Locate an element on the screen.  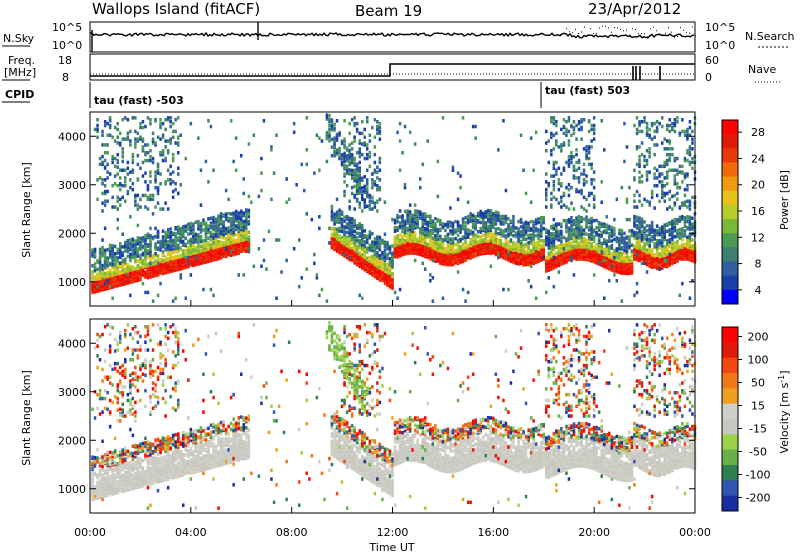
nsearch-label: N.Search is located at coordinates (770, 36).